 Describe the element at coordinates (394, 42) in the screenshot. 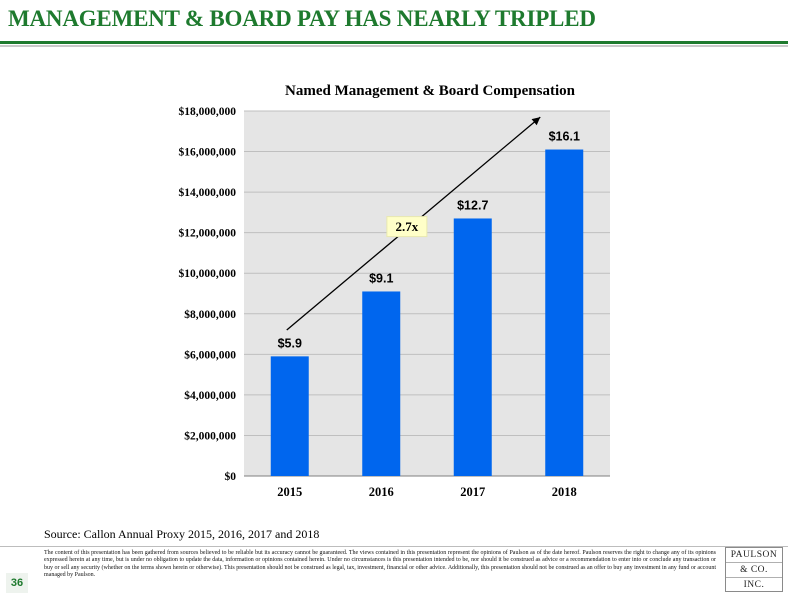

I see `title-rule` at that location.